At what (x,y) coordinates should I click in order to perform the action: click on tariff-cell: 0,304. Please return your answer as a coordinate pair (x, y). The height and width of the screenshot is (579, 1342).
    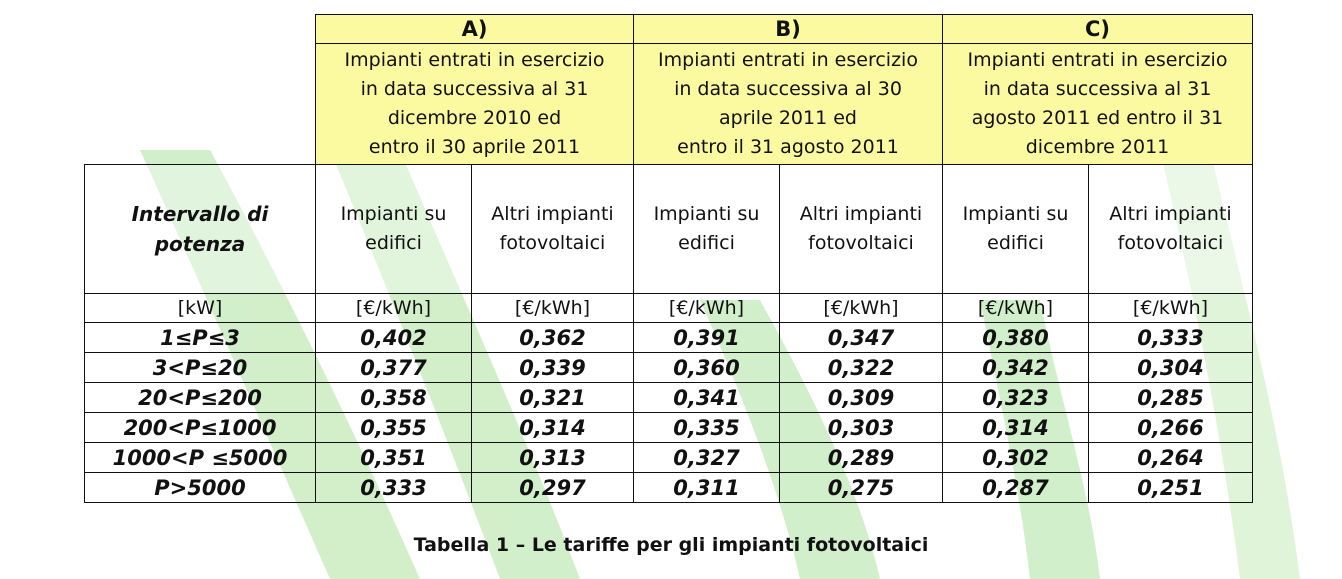
    Looking at the image, I should click on (1170, 367).